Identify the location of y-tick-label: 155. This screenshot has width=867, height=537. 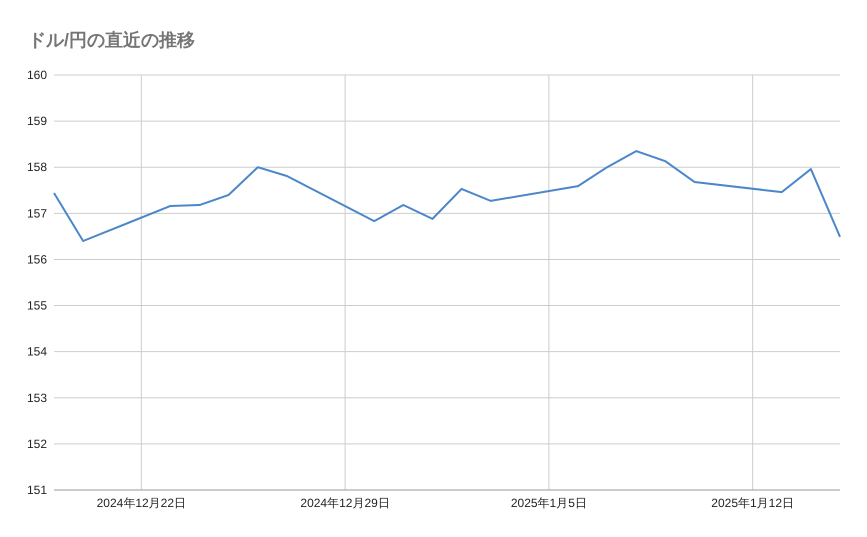
(37, 305).